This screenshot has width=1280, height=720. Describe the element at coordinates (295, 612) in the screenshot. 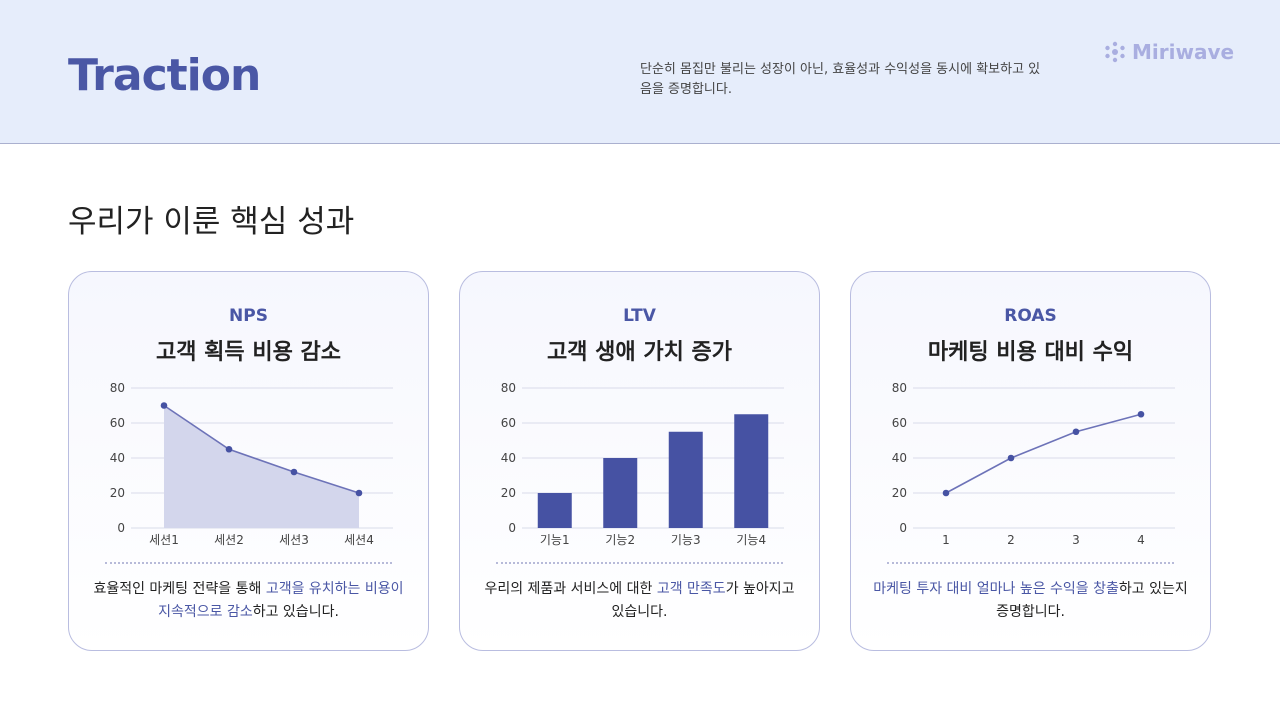

I see `desc-text: 하고 있습니다.` at that location.